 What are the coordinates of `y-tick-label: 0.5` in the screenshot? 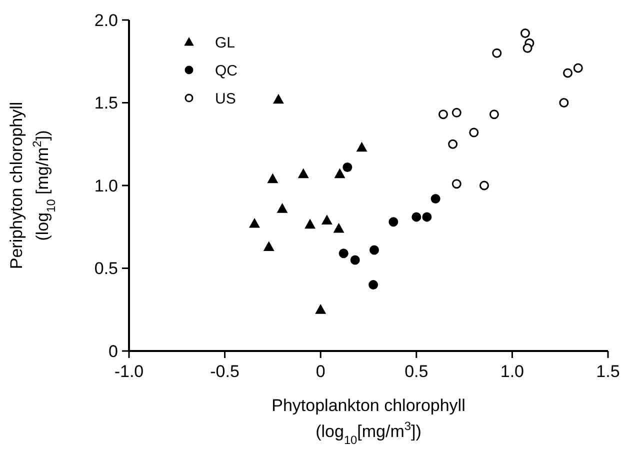 It's located at (106, 268).